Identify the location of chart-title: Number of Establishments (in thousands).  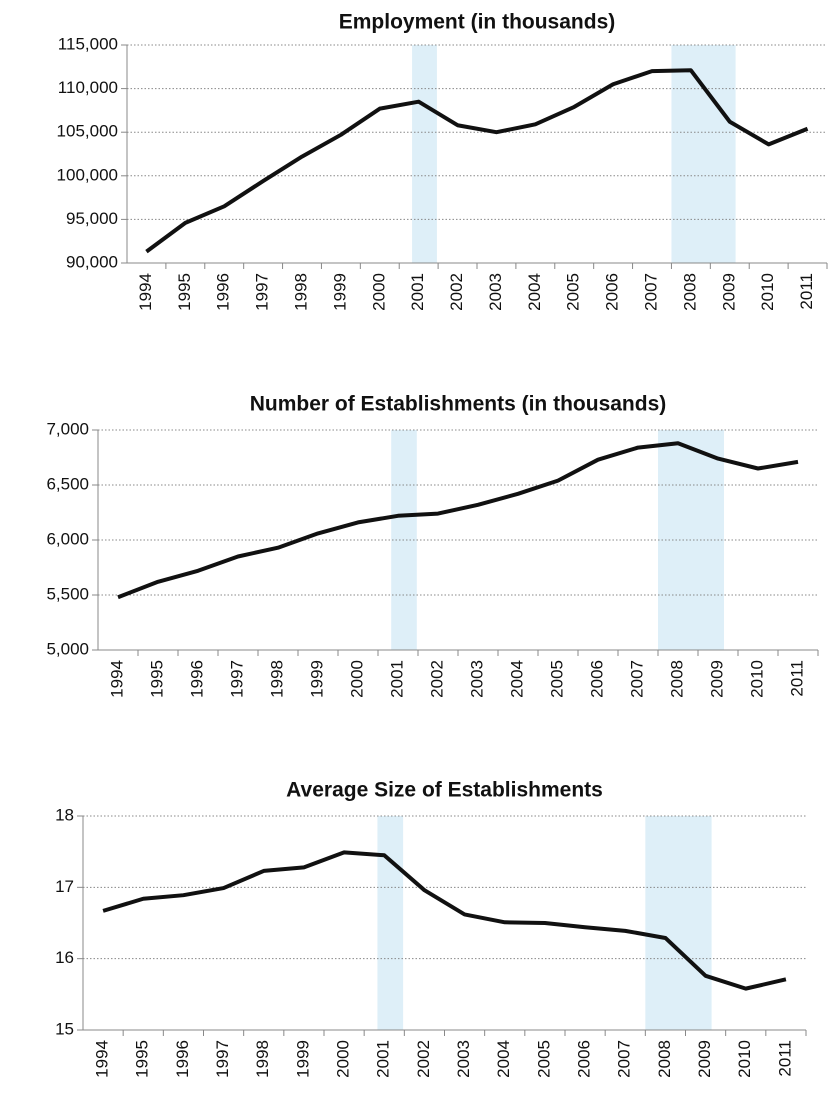
(458, 404).